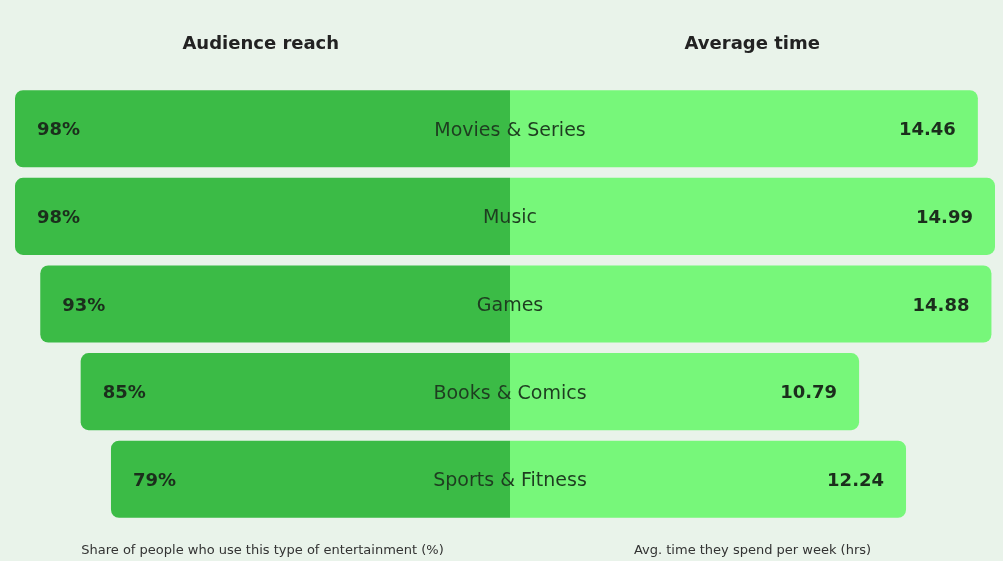 This screenshot has width=1003, height=561. What do you see at coordinates (944, 216) in the screenshot?
I see `data-label: 14.99` at bounding box center [944, 216].